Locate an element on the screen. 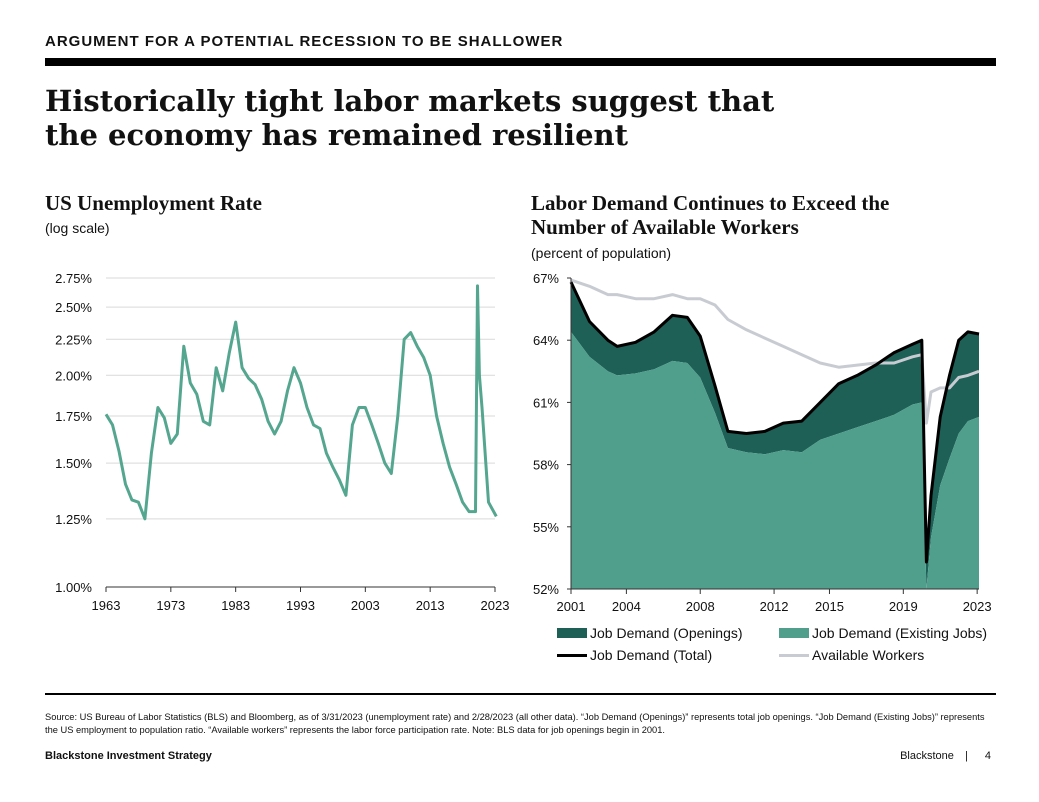  legend-existing: Job Demand (Existing Jobs) is located at coordinates (883, 633).